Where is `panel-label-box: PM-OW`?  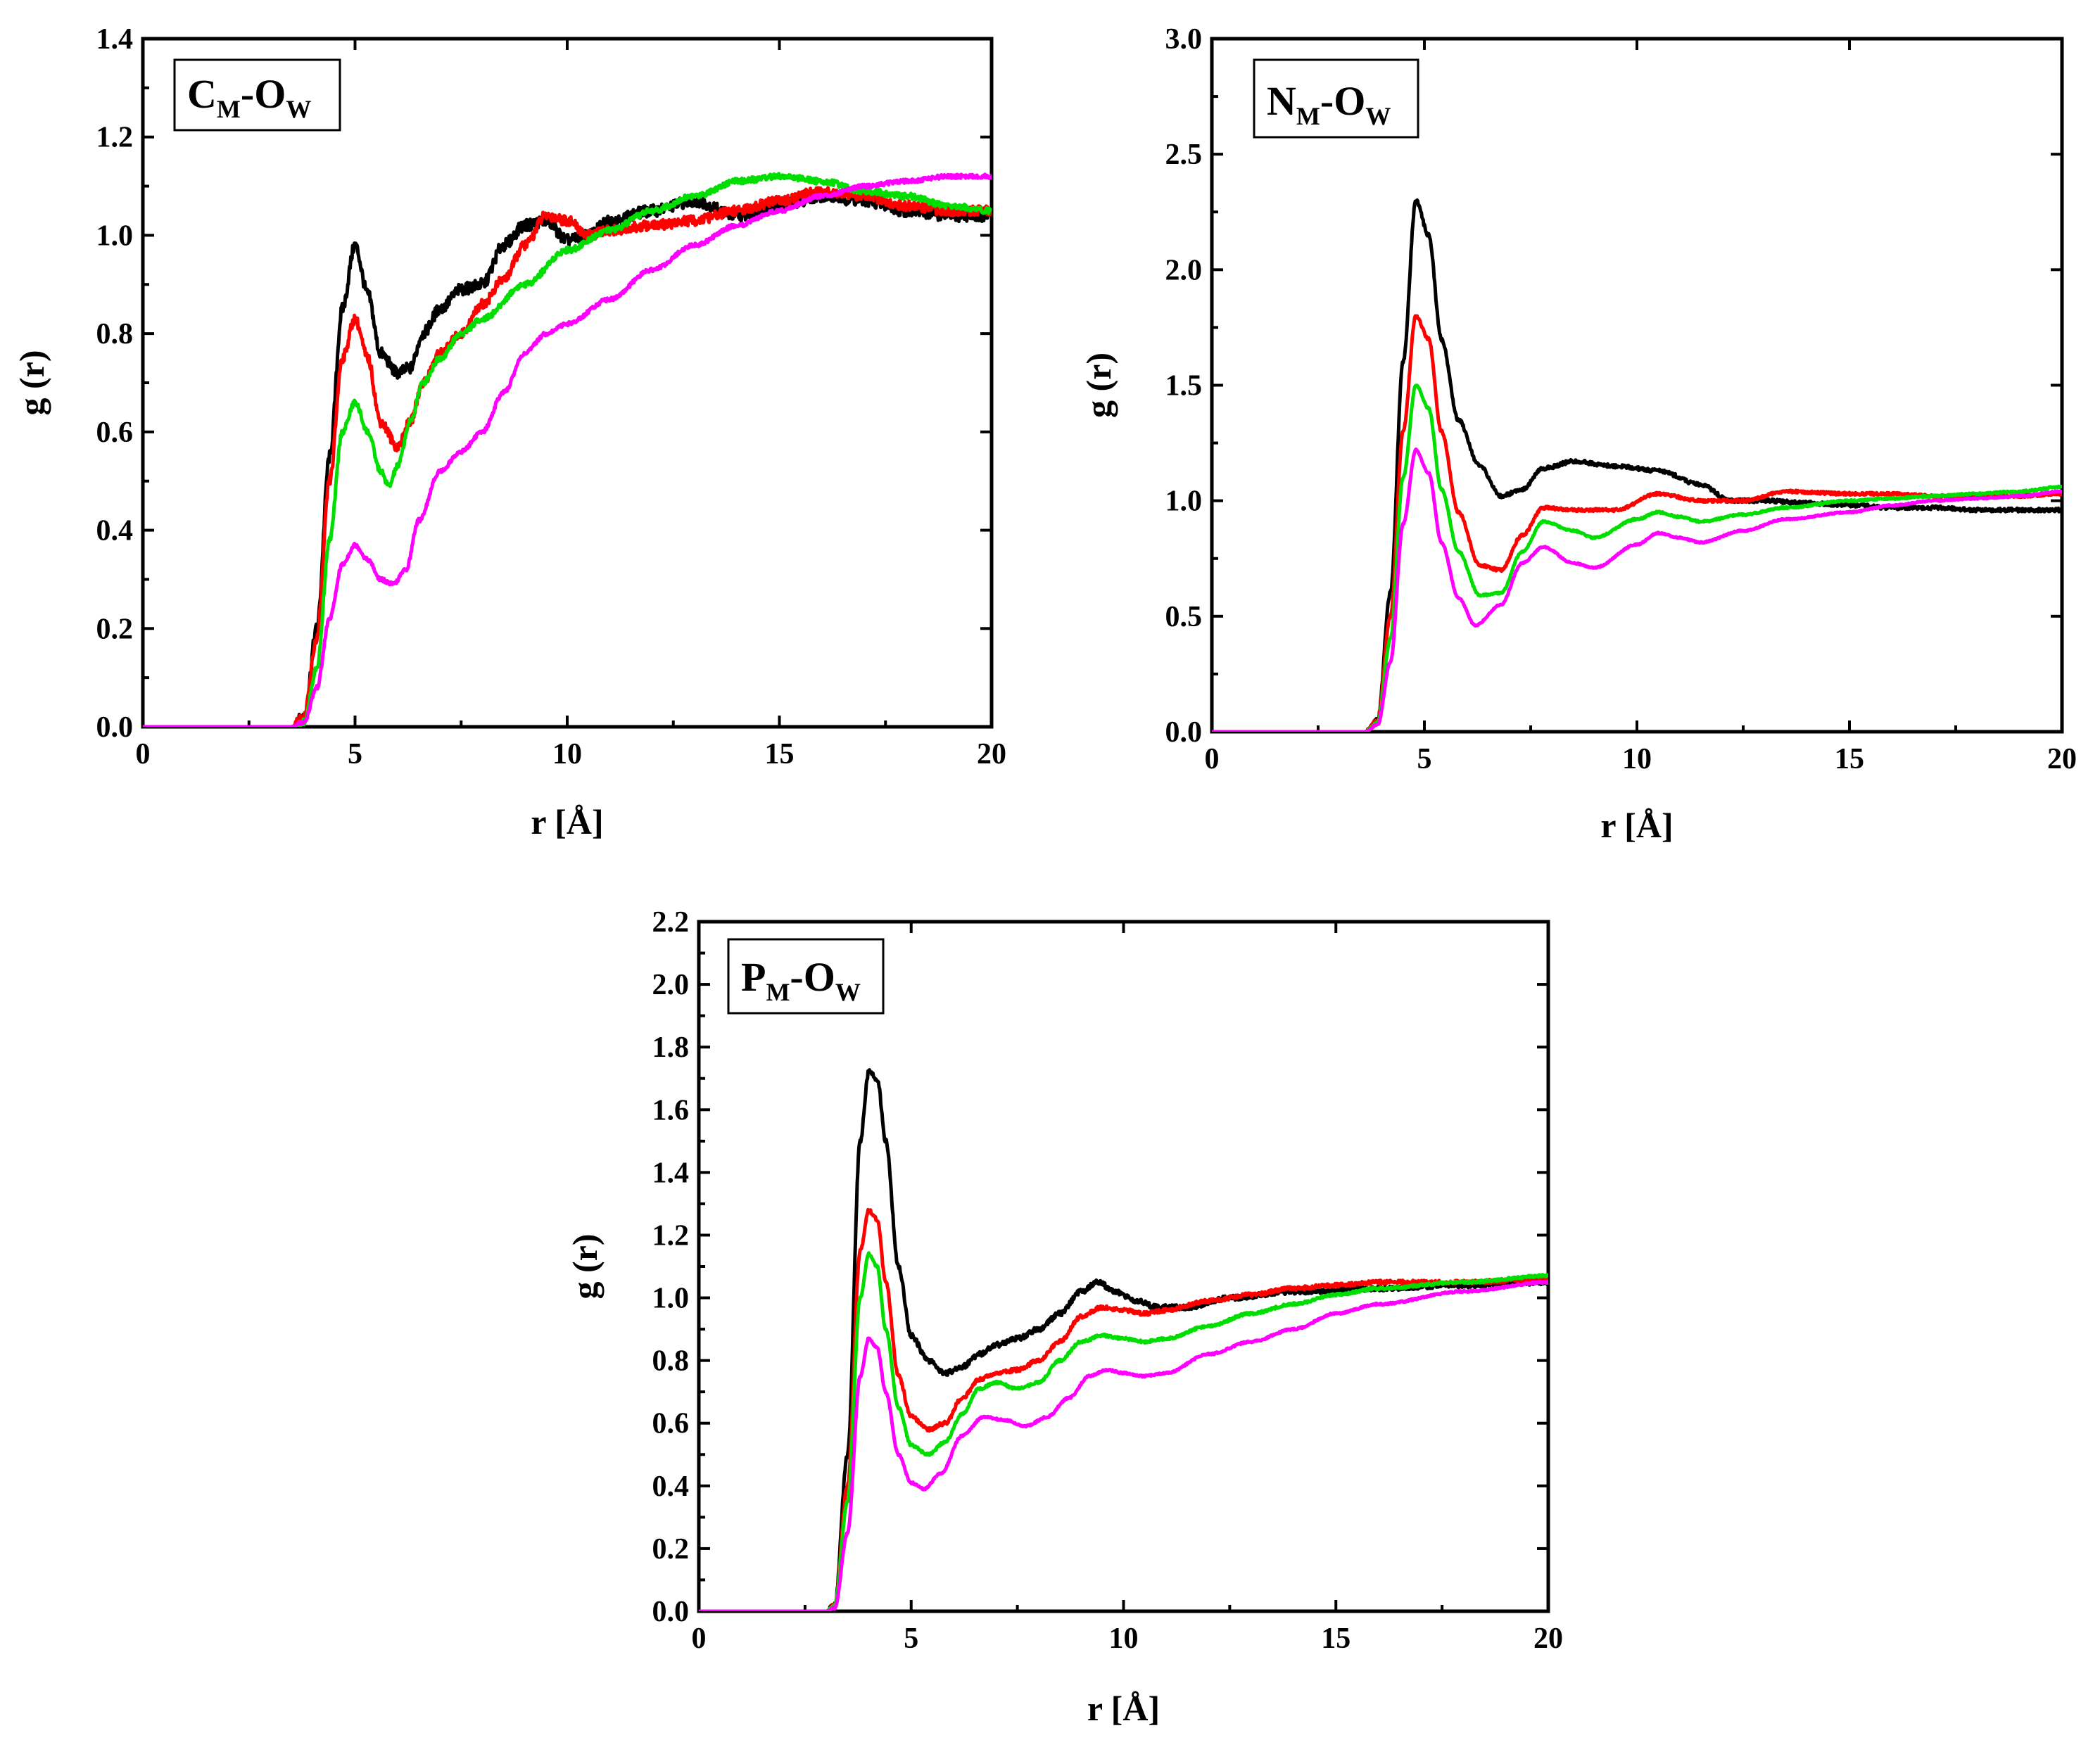
panel-label-box: PM-OW is located at coordinates (806, 976).